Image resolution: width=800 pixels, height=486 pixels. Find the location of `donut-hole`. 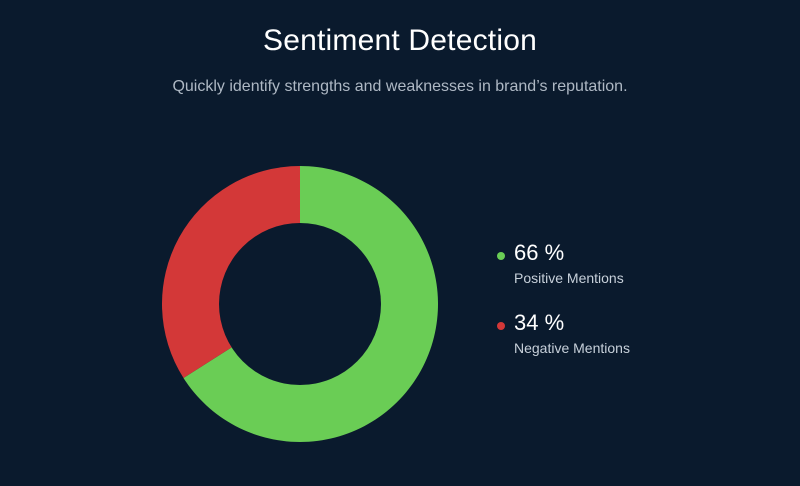

donut-hole is located at coordinates (300, 304).